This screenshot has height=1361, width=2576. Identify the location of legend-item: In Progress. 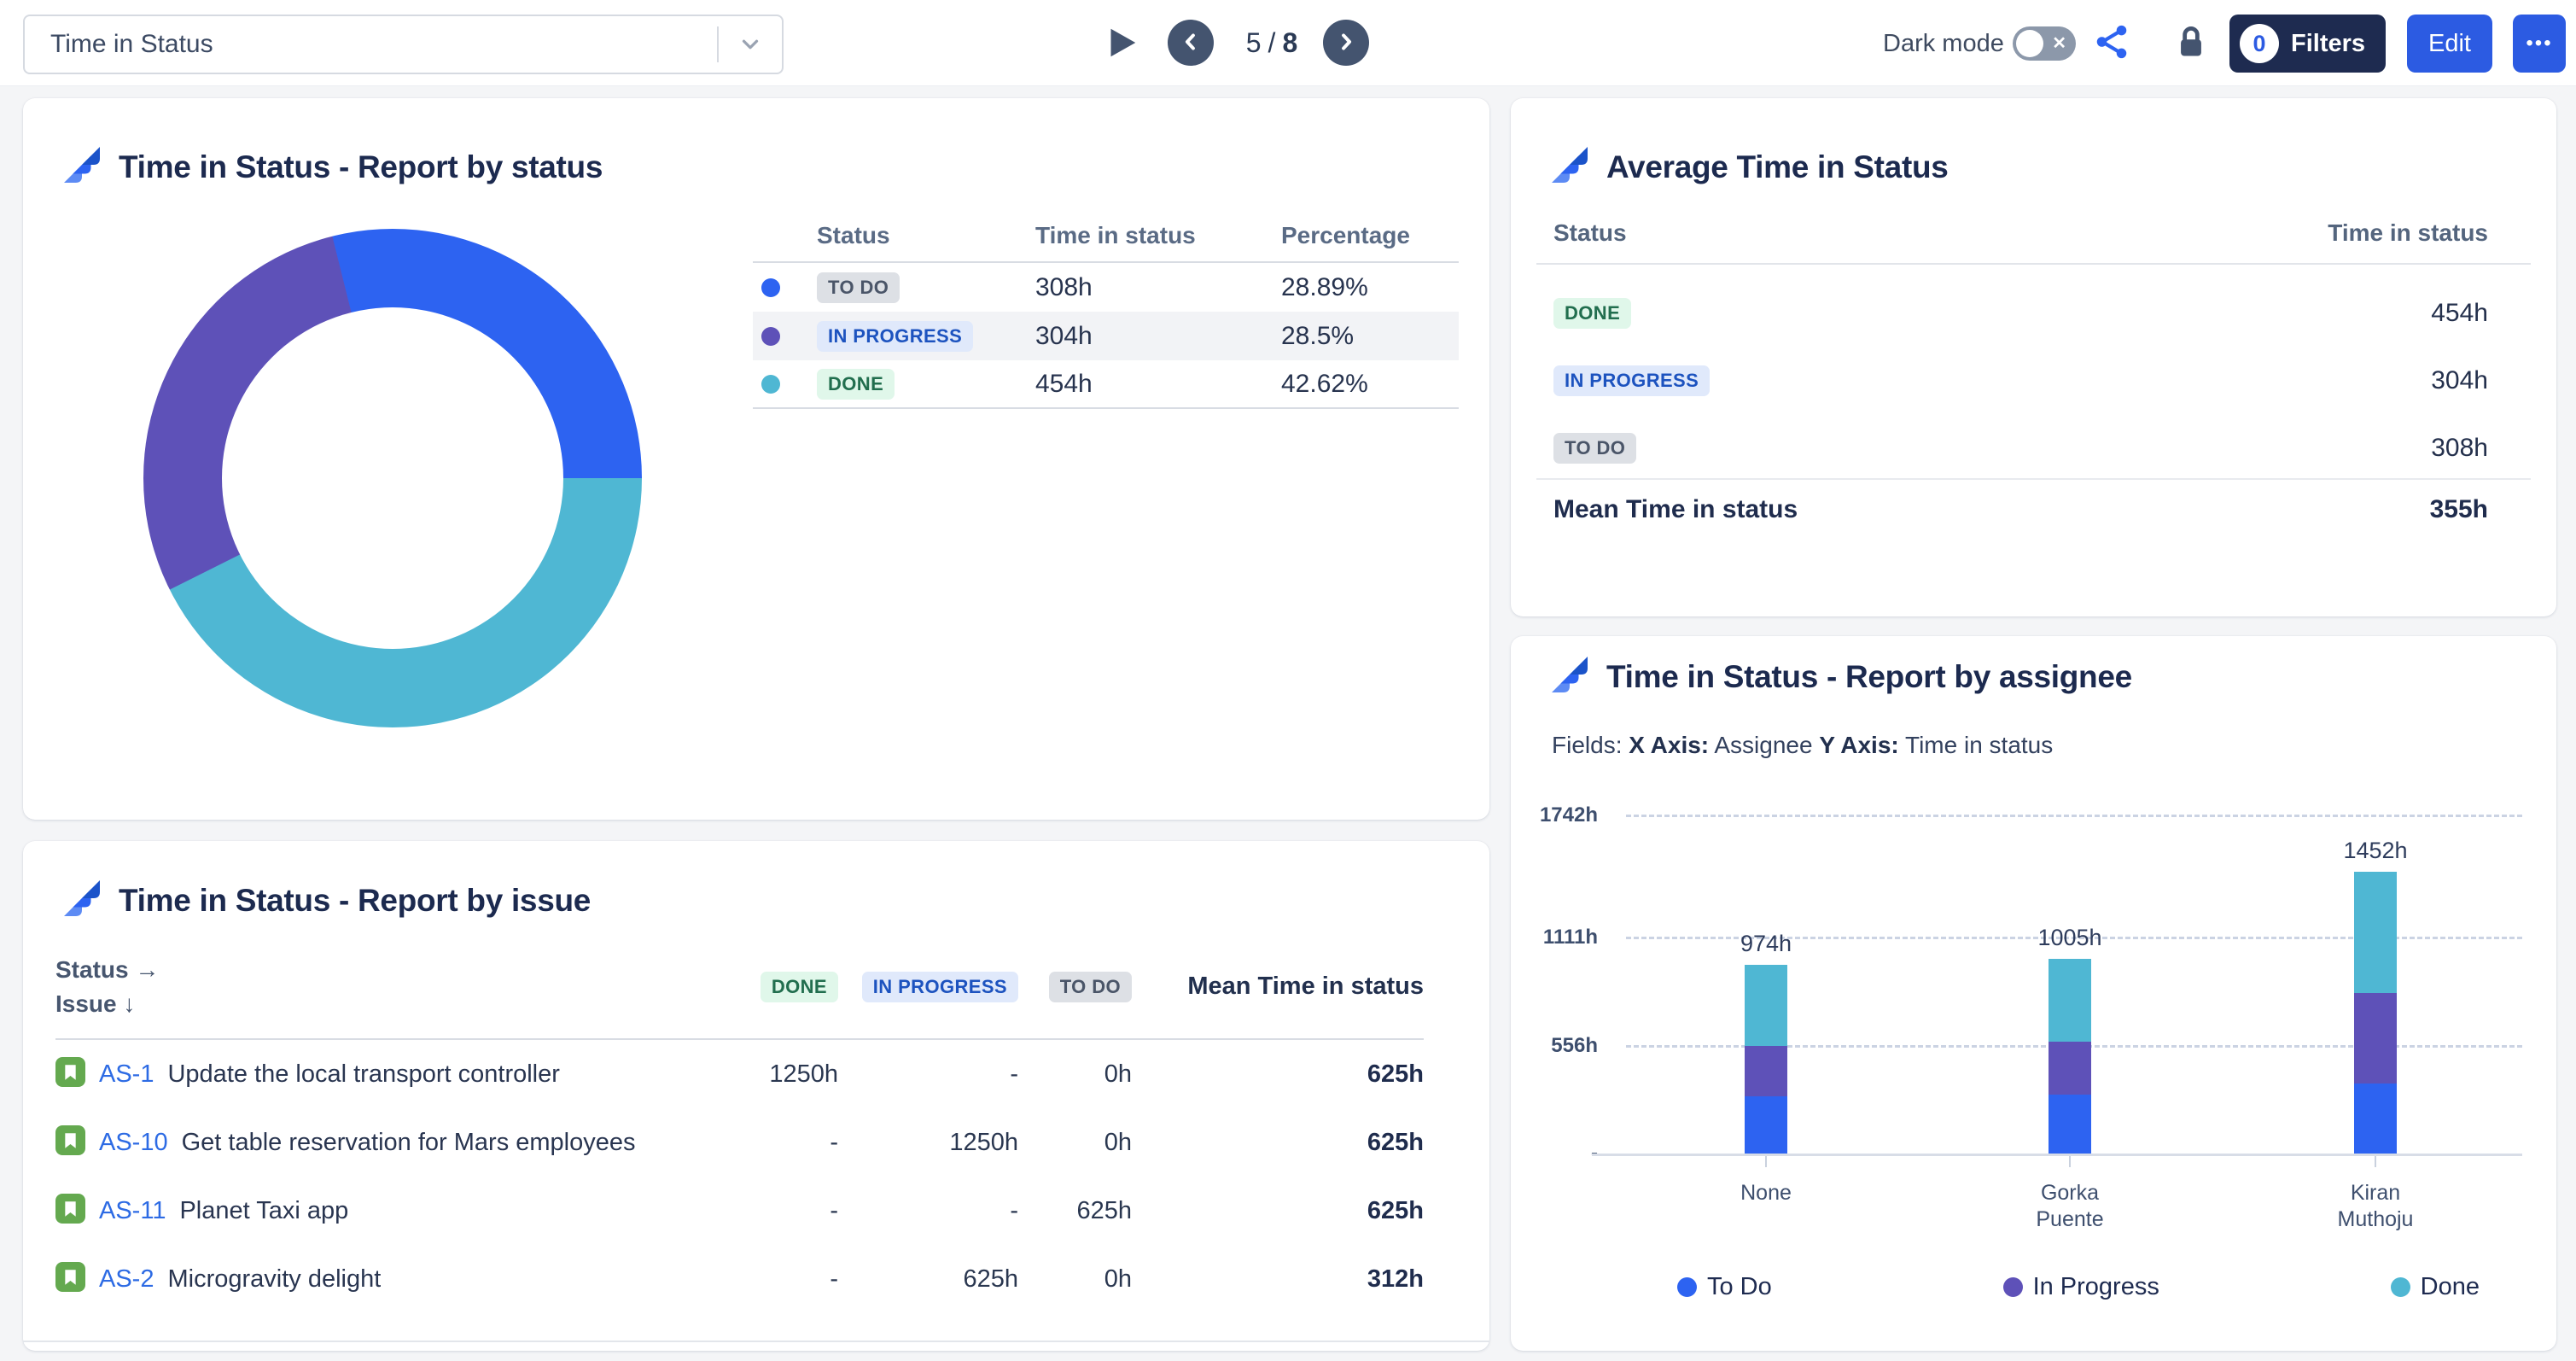
(2080, 1286).